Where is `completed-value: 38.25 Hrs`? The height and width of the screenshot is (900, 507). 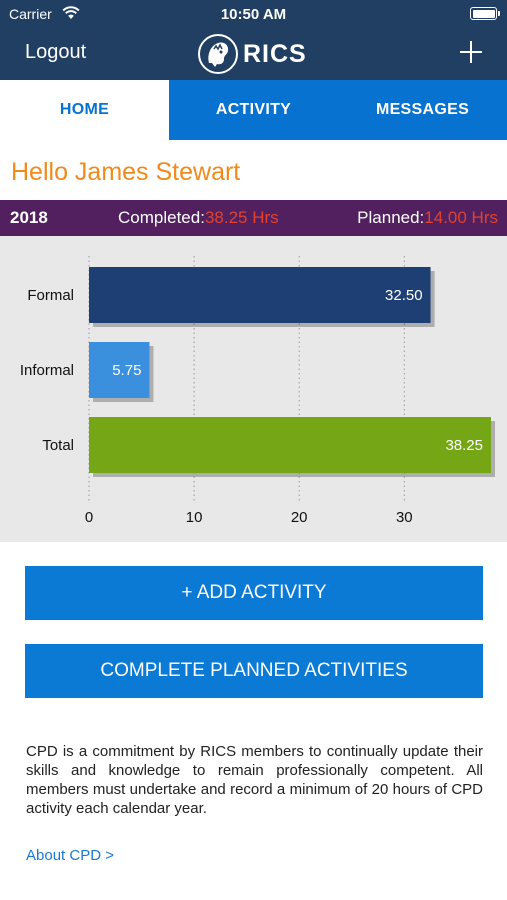
completed-value: 38.25 Hrs is located at coordinates (241, 217).